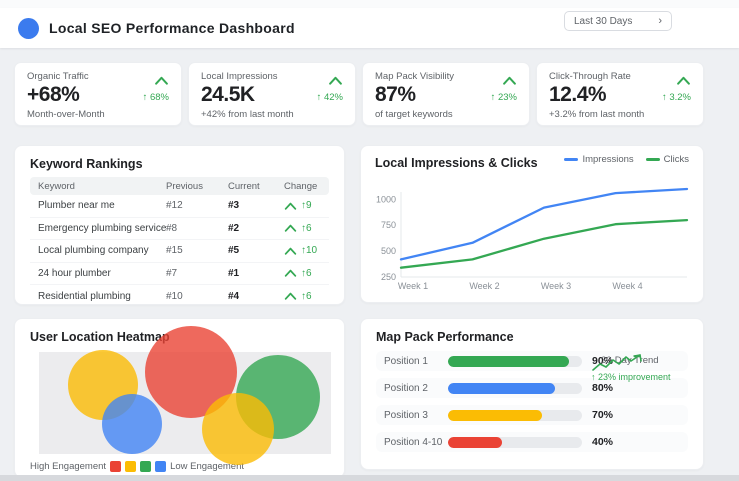  I want to click on table-row: Emergency plumbing service #8 #2 ↑6, so click(179, 229).